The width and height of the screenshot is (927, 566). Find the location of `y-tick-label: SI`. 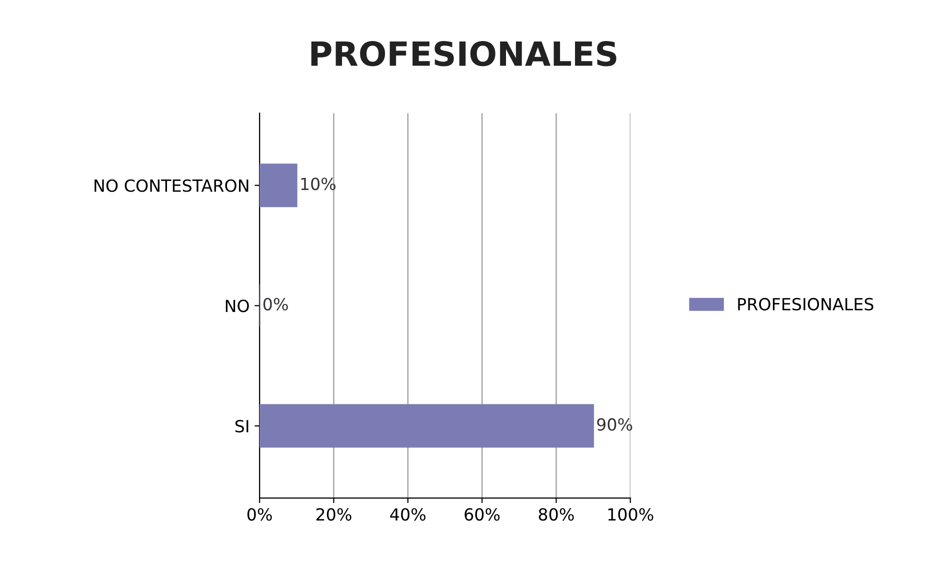

y-tick-label: SI is located at coordinates (241, 426).